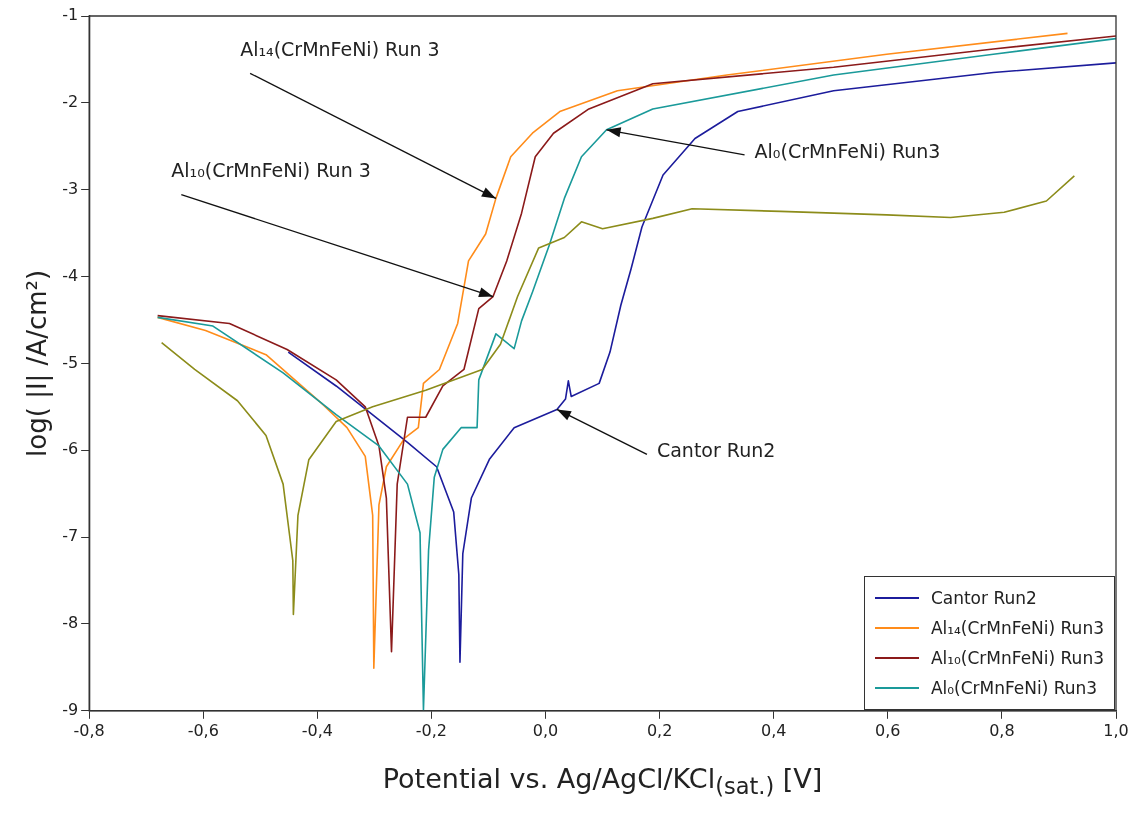  Describe the element at coordinates (70, 102) in the screenshot. I see `y-tick-label: -2` at that location.